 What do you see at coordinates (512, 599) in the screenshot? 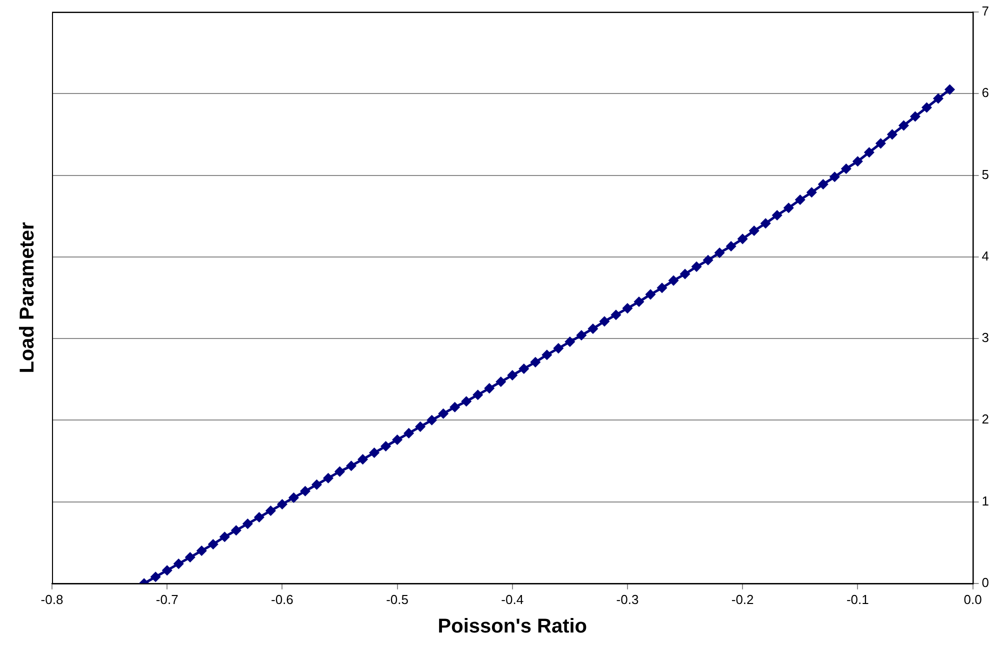
I see `x-tick-label: -0.4` at bounding box center [512, 599].